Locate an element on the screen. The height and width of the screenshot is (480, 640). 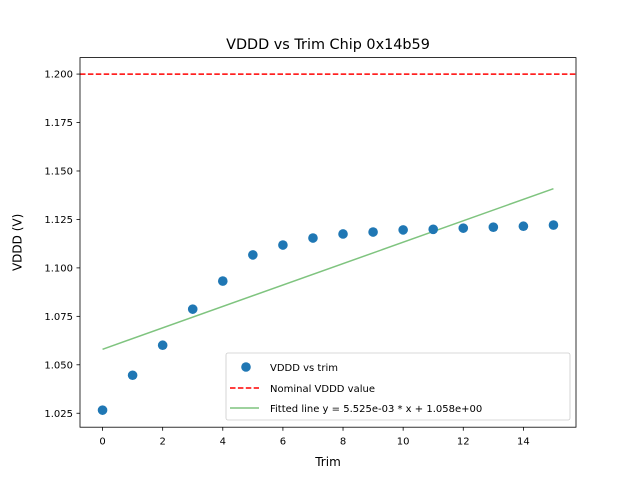
y-tick-label: 1.050 is located at coordinates (58, 365).